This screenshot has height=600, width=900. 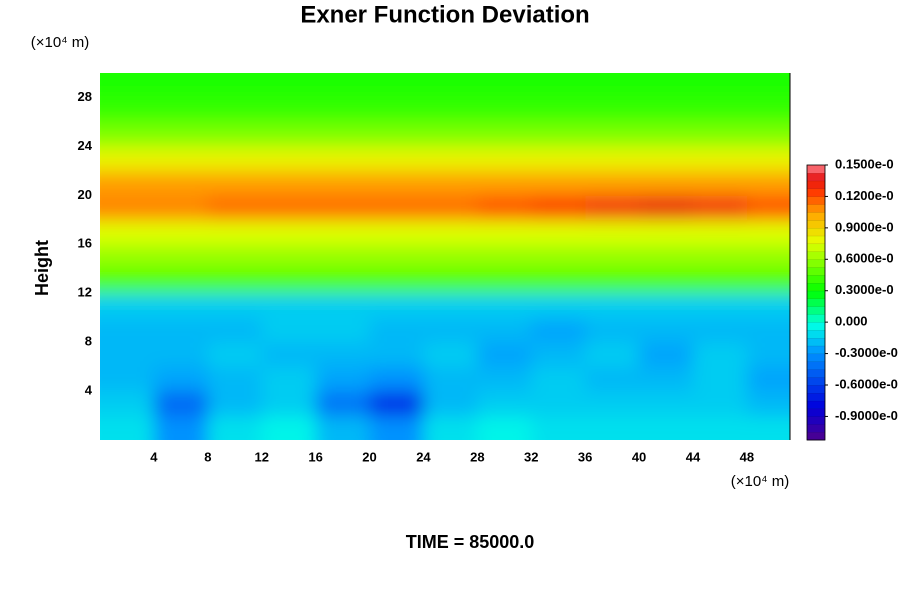 I want to click on x-tick-label: 20, so click(x=369, y=456).